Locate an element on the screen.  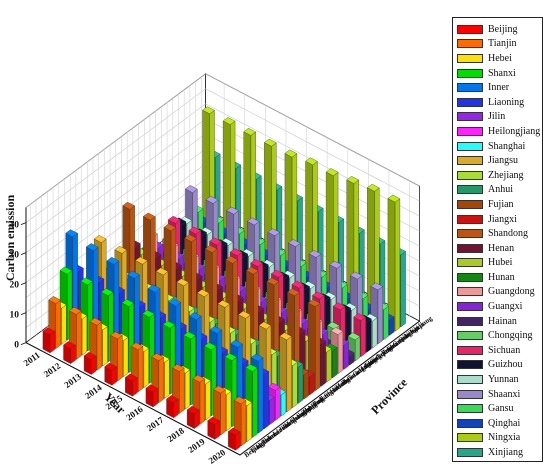
legend-item: Shanxi is located at coordinates (499, 73).